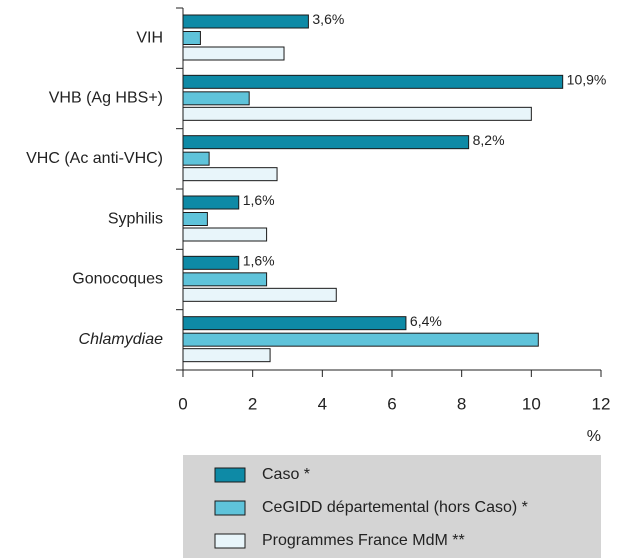  What do you see at coordinates (391, 403) in the screenshot?
I see `x-tick-label: 6` at bounding box center [391, 403].